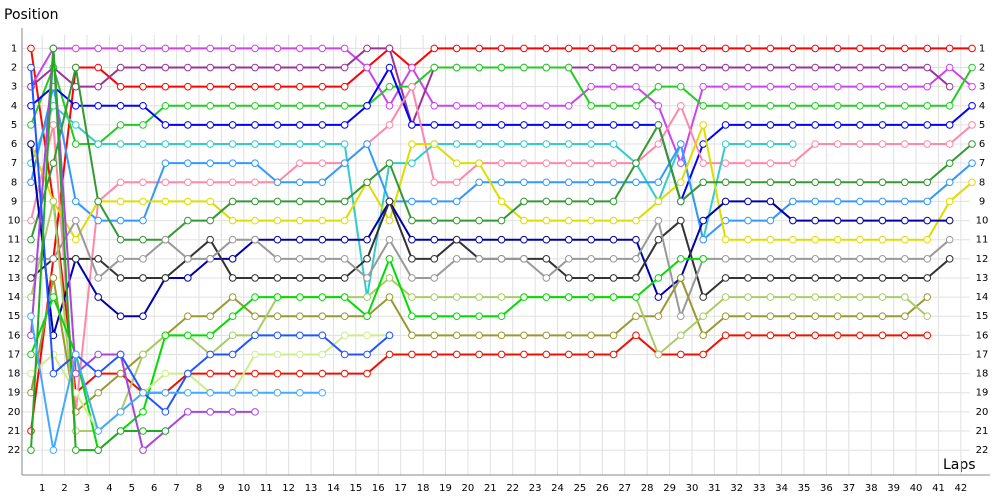 Image resolution: width=1000 pixels, height=504 pixels. What do you see at coordinates (982, 335) in the screenshot?
I see `y-tick-label-right: 16` at bounding box center [982, 335].